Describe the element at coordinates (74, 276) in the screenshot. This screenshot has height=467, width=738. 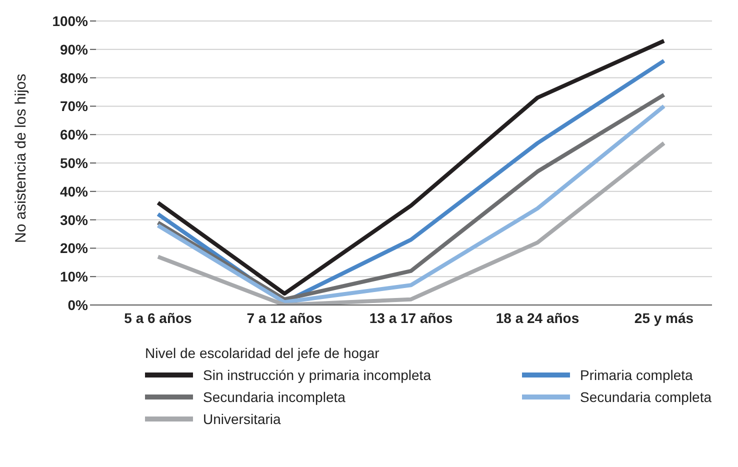
I see `y-tick-label: 10%` at that location.